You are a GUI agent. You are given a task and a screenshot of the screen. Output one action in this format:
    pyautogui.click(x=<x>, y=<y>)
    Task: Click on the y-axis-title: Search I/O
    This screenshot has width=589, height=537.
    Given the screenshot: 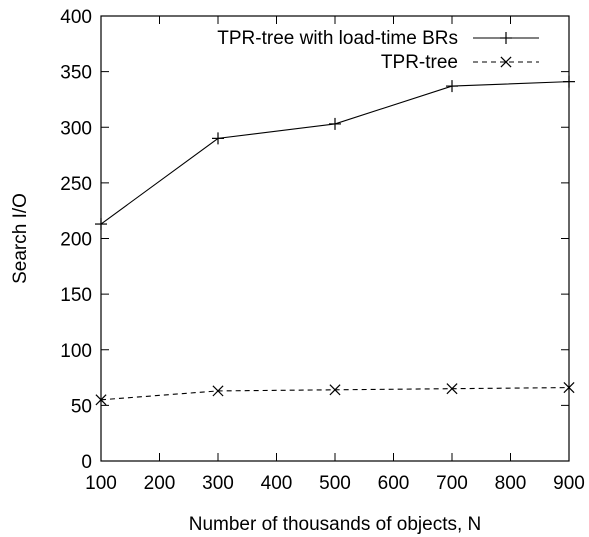 What is the action you would take?
    pyautogui.click(x=20, y=238)
    